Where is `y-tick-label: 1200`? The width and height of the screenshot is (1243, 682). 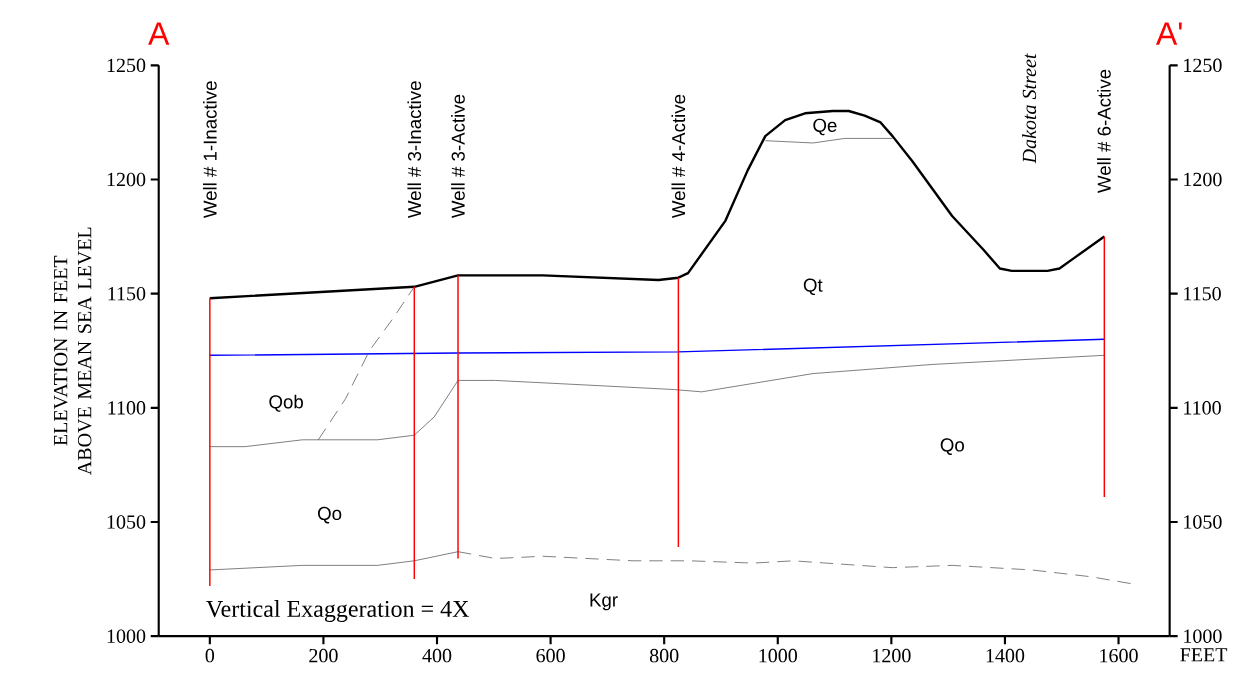
y-tick-label: 1200 is located at coordinates (126, 180).